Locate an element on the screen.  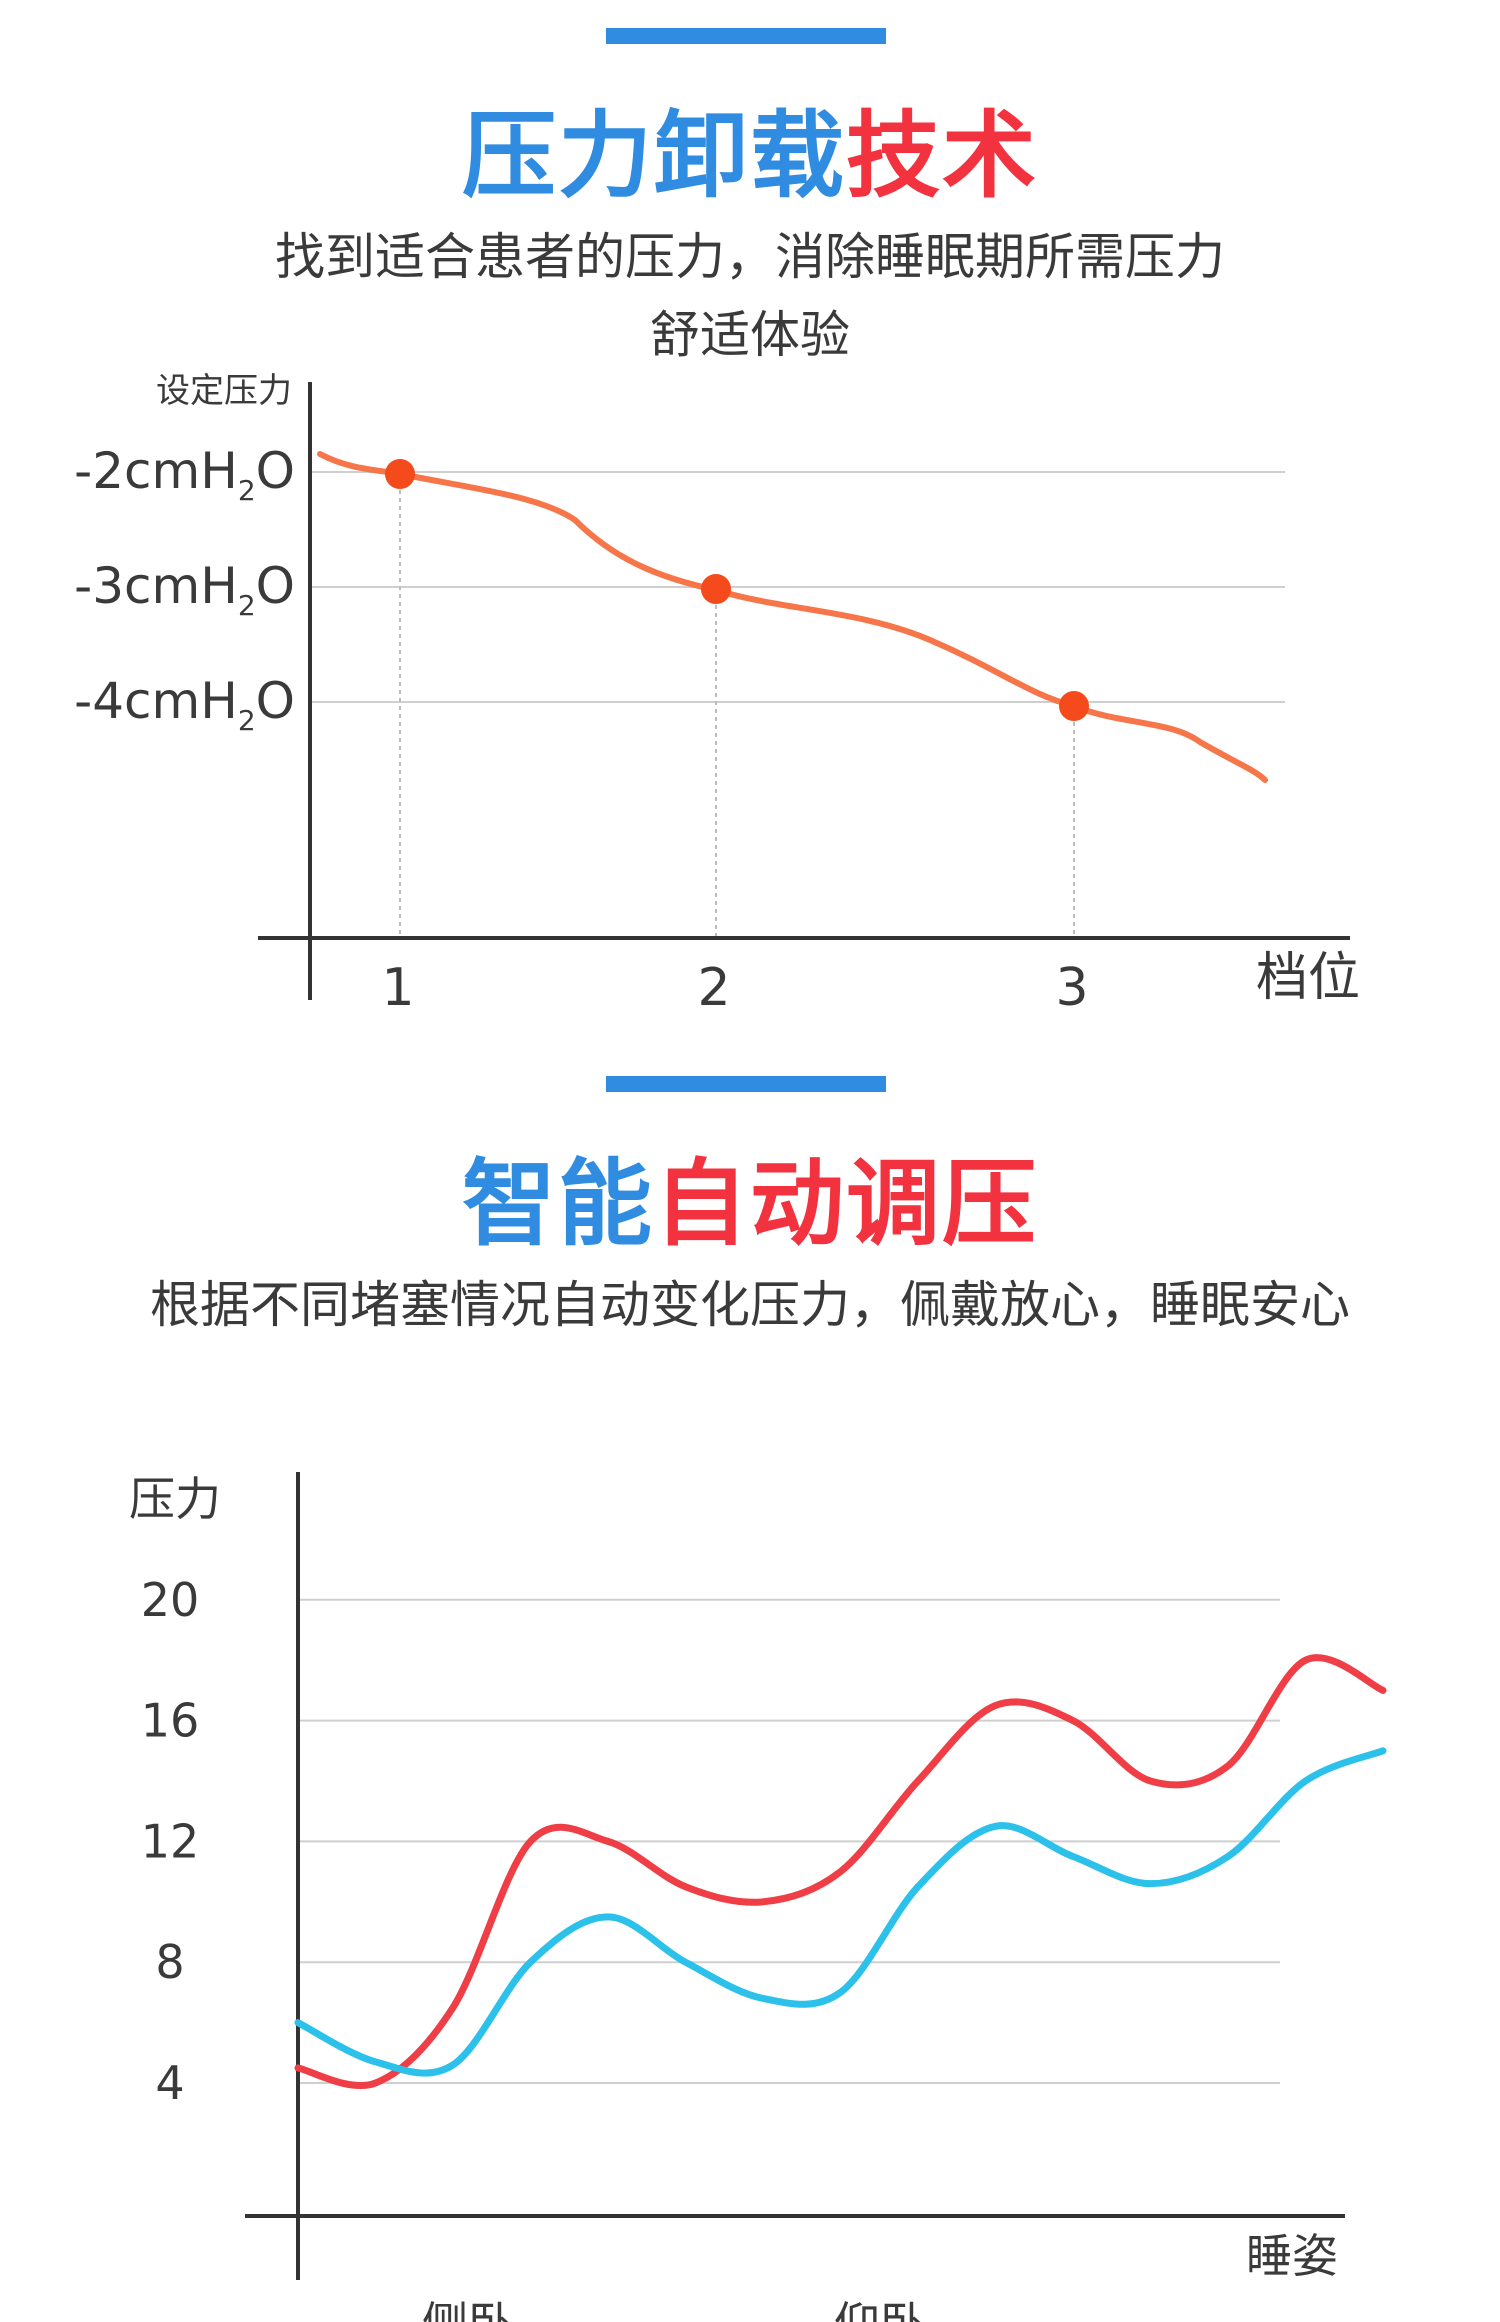
chart1-xlabel: 档位 is located at coordinates (1308, 978).